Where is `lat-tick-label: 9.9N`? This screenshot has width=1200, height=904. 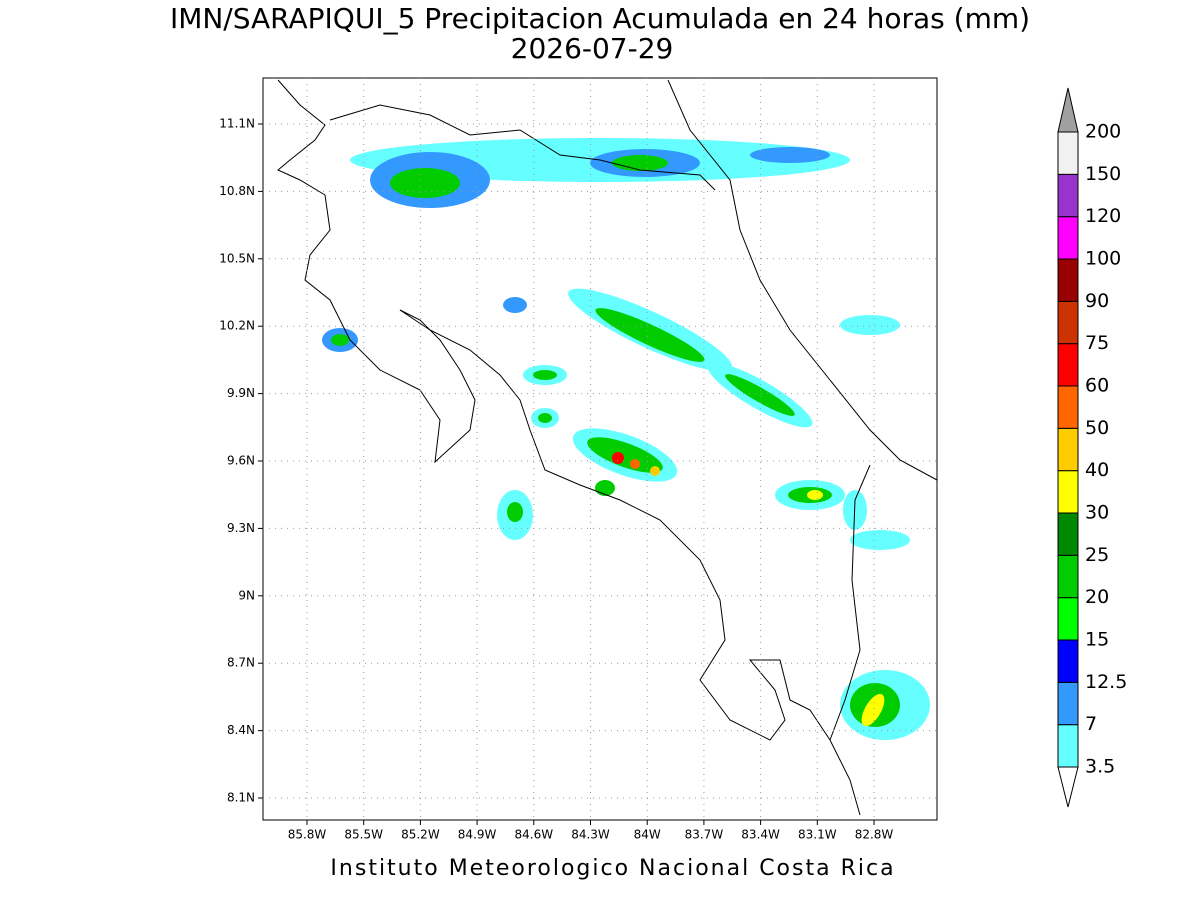 lat-tick-label: 9.9N is located at coordinates (241, 393).